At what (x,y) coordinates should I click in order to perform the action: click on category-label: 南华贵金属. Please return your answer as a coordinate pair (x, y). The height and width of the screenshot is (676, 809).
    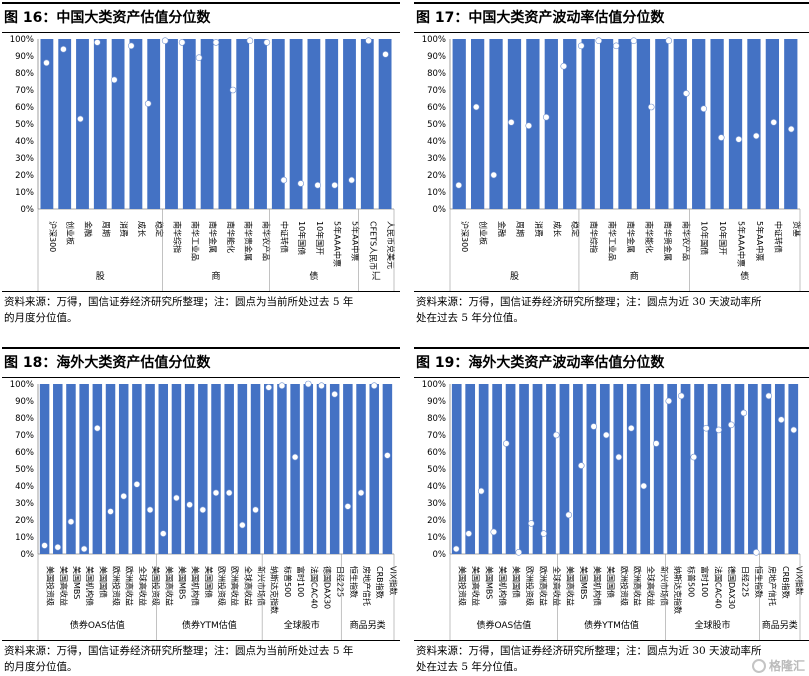
    Looking at the image, I should click on (668, 241).